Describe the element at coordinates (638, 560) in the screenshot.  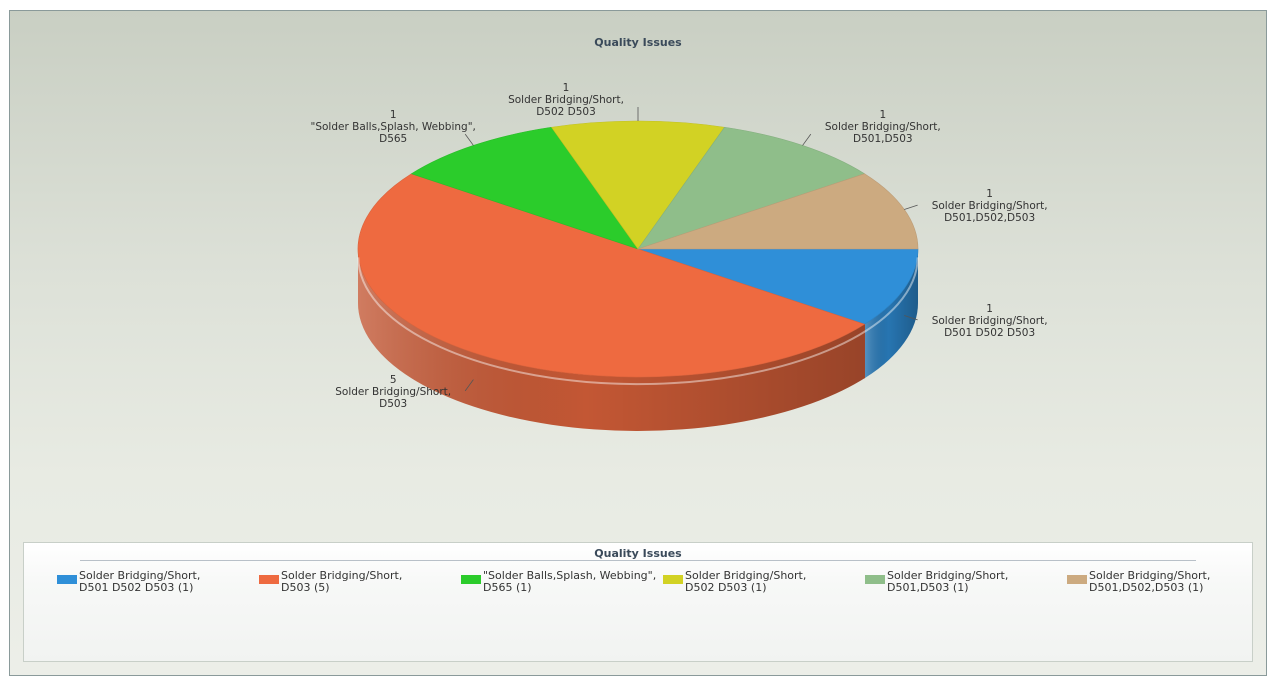
I see `legend-divider` at that location.